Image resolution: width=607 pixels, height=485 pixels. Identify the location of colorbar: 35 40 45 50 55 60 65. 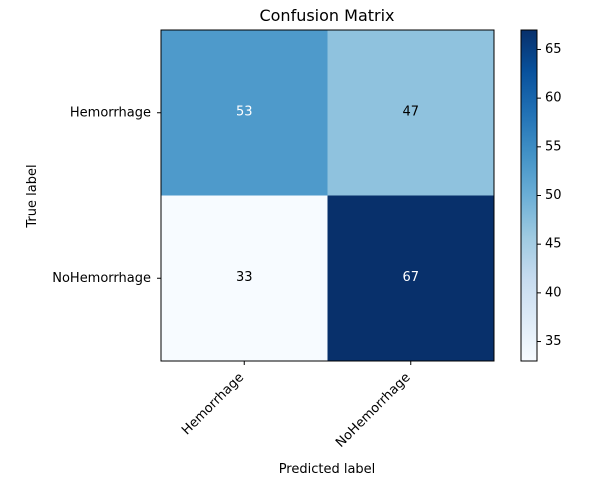
(541, 195).